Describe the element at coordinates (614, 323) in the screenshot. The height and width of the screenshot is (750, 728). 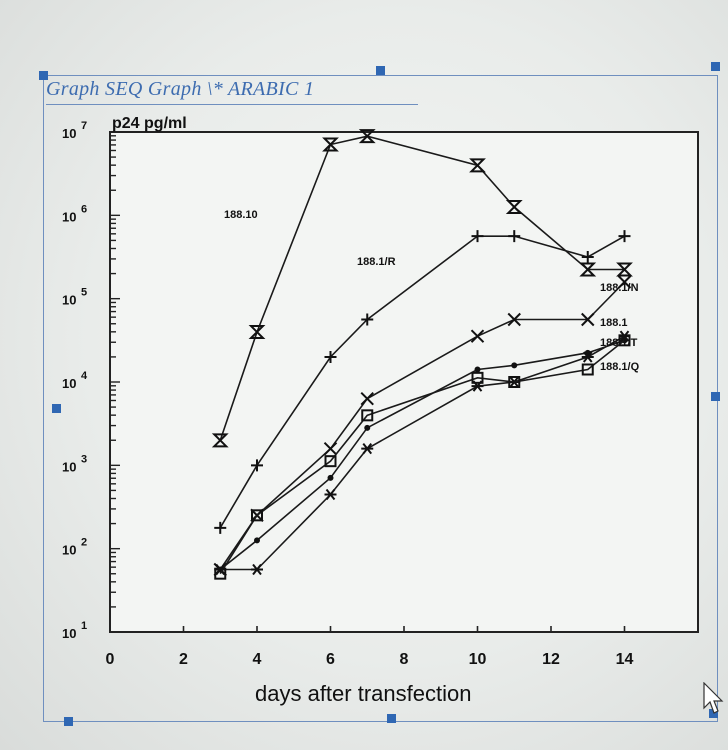
I see `series-label: 188.1` at that location.